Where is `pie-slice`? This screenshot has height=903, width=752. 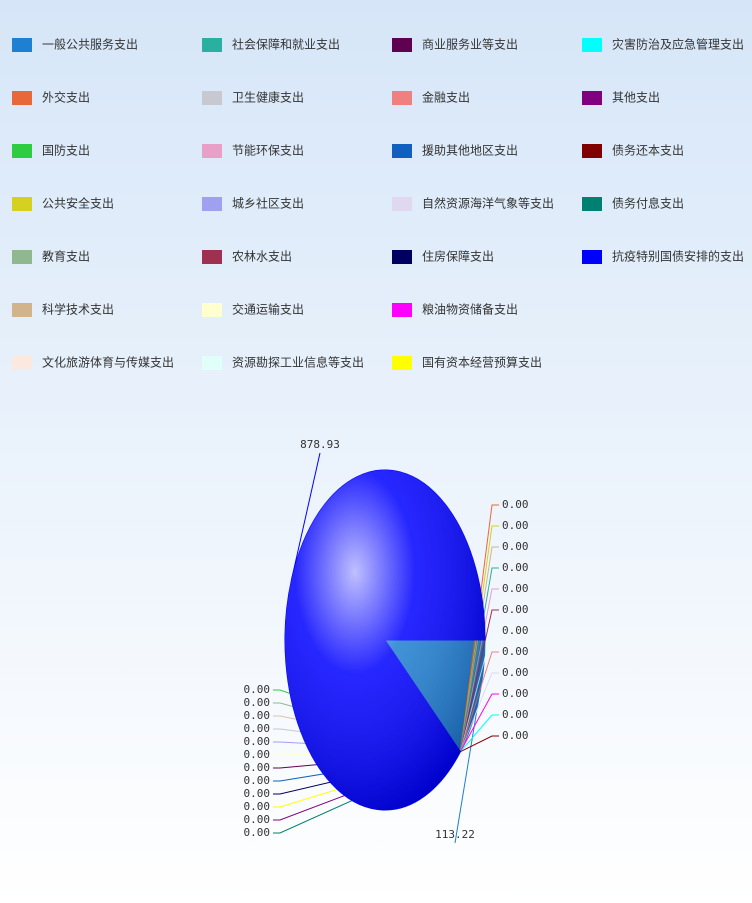 pie-slice is located at coordinates (385, 640).